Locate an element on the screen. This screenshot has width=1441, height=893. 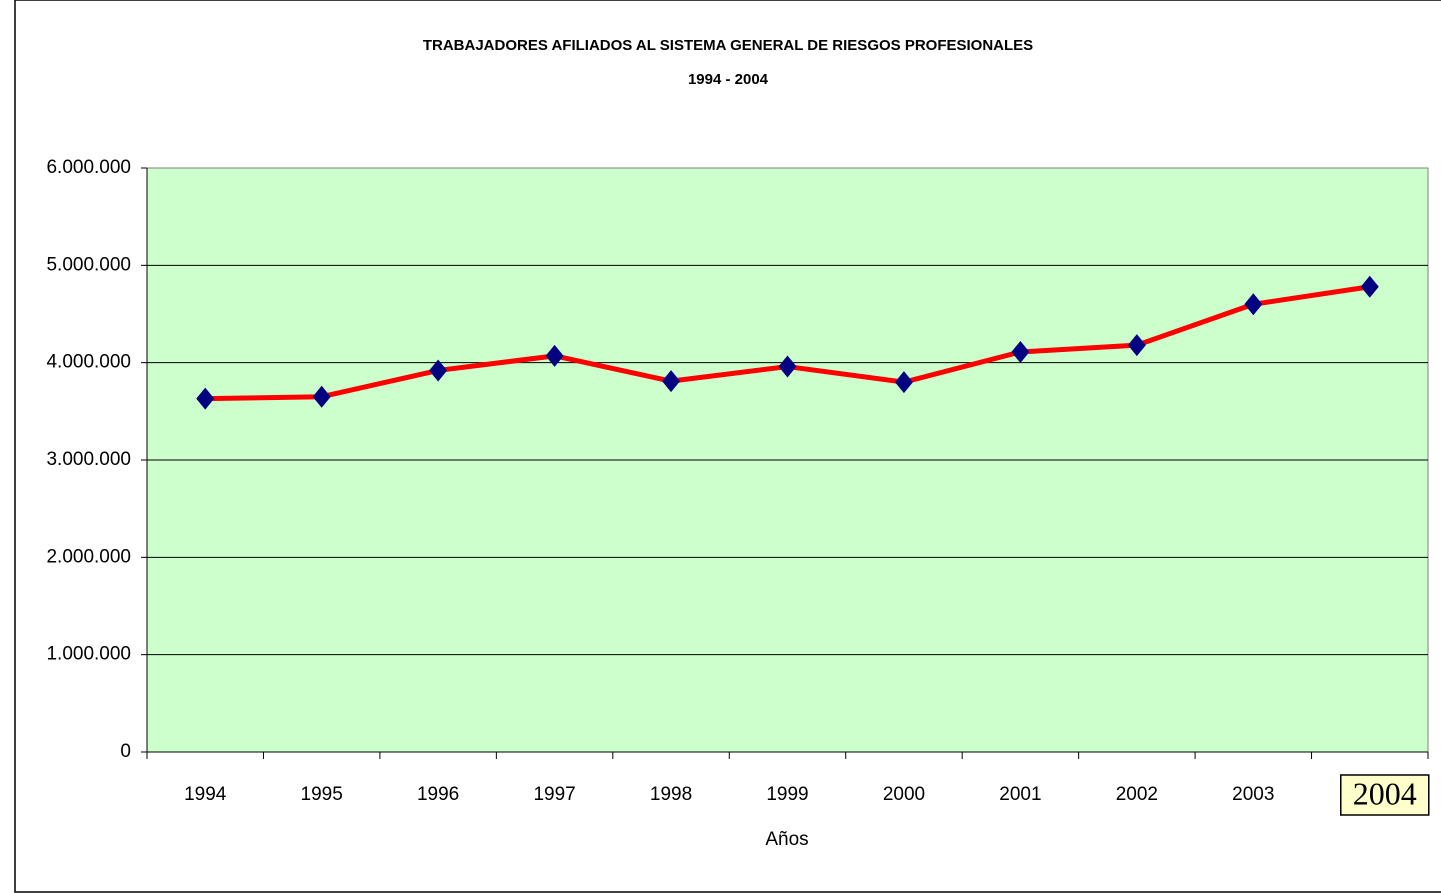
y-tick-label: 3.000.000 is located at coordinates (88, 459).